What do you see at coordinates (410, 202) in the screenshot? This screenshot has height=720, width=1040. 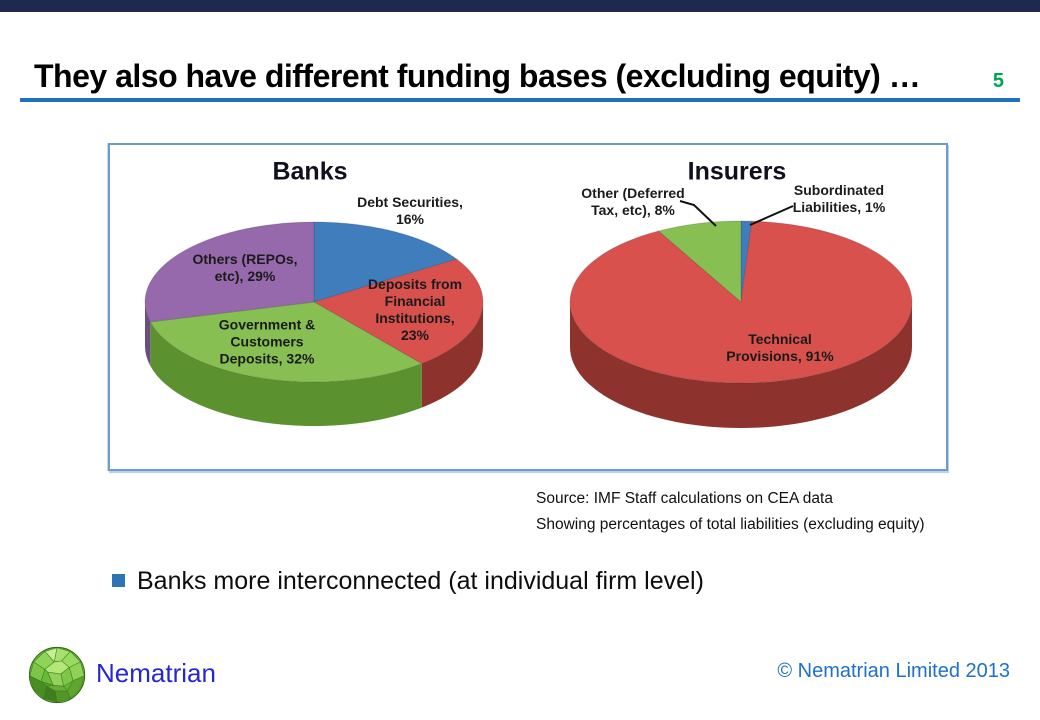 I see `label-line: Debt Securities,` at bounding box center [410, 202].